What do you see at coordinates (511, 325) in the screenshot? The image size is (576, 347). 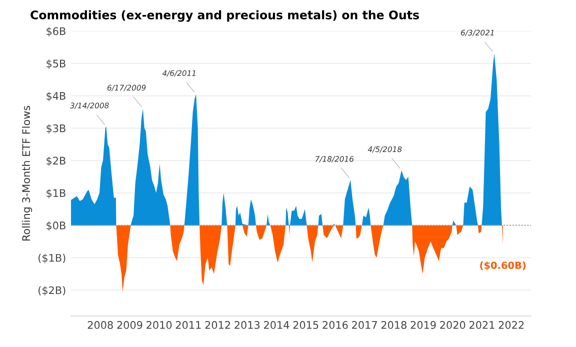 I see `x-tick-label: 2022` at bounding box center [511, 325].